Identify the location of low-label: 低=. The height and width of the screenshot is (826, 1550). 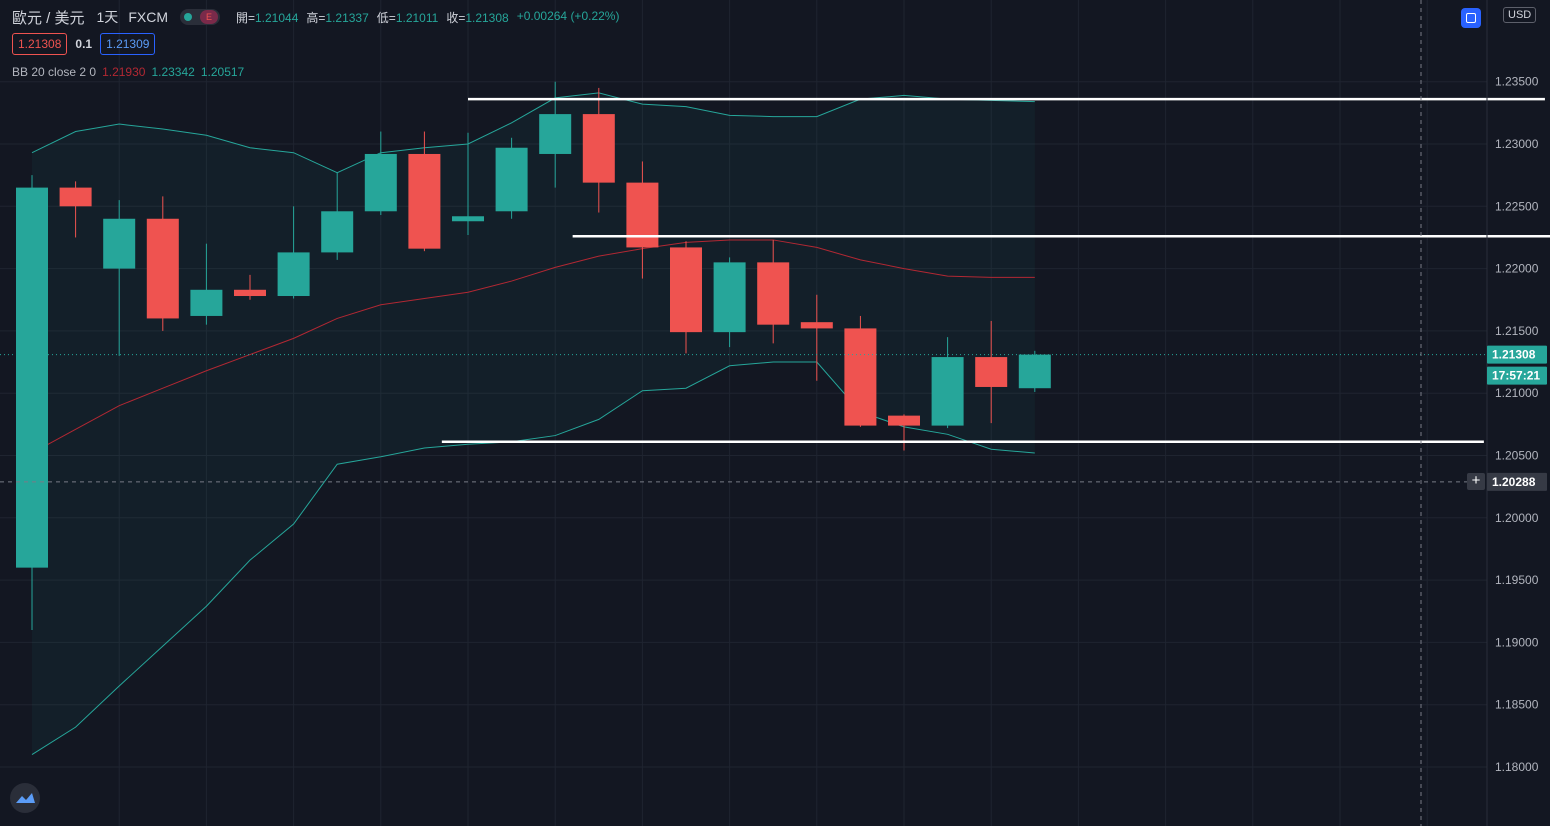
(386, 17).